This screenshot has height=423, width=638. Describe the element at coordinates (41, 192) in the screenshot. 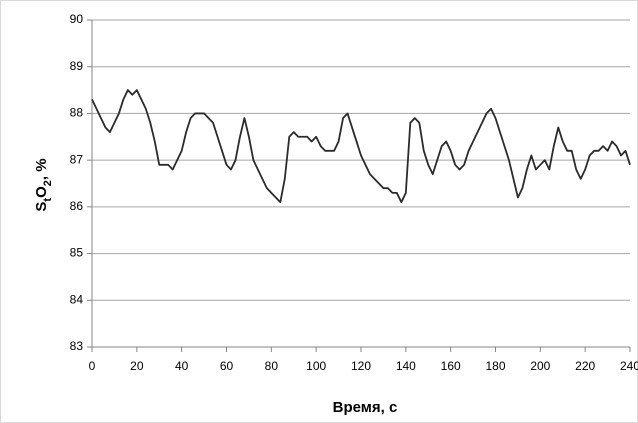

I see `y-axis-title-part: O` at that location.